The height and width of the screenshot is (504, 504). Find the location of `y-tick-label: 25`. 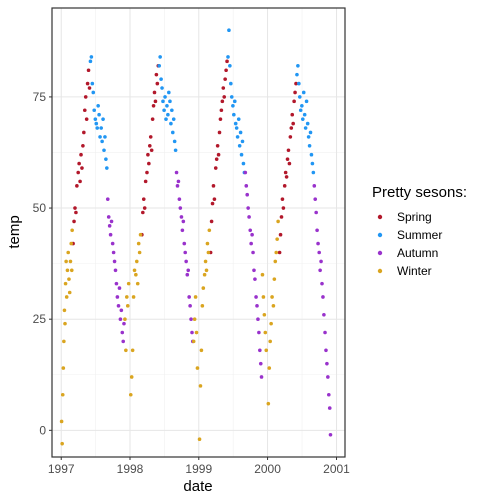

y-tick-label: 25 is located at coordinates (40, 319).